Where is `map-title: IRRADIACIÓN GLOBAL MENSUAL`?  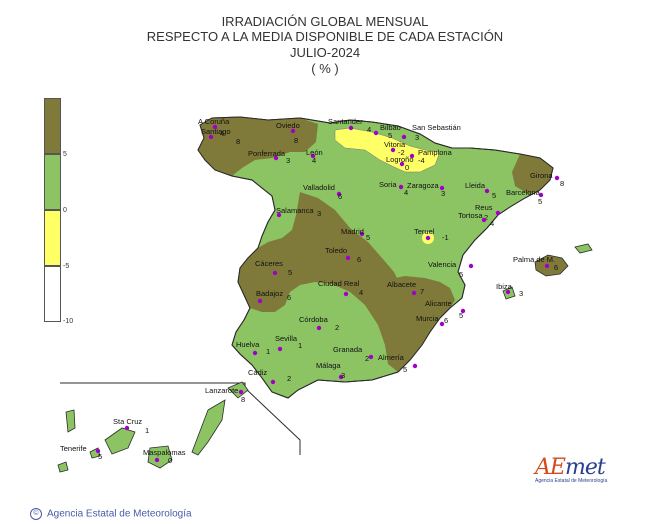
map-title: IRRADIACIÓN GLOBAL MENSUAL is located at coordinates (325, 21).